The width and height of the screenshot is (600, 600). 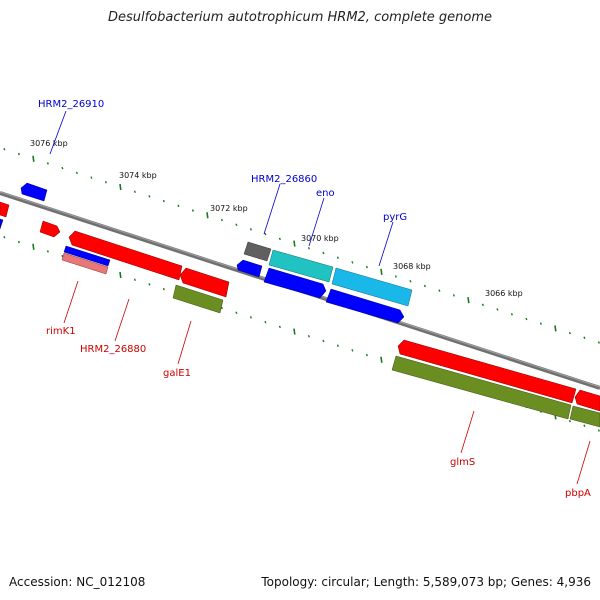 What do you see at coordinates (284, 179) in the screenshot?
I see `gene-label-hrm2-26860: HRM2_26860` at bounding box center [284, 179].